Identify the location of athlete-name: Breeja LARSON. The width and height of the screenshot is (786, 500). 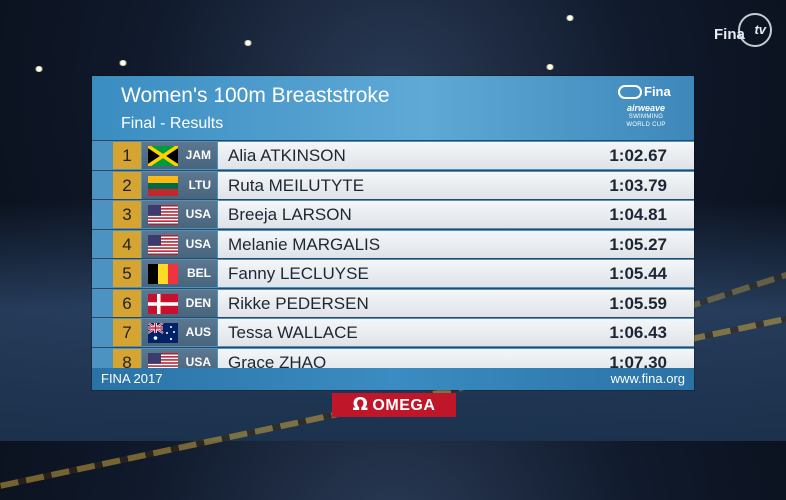
(290, 214).